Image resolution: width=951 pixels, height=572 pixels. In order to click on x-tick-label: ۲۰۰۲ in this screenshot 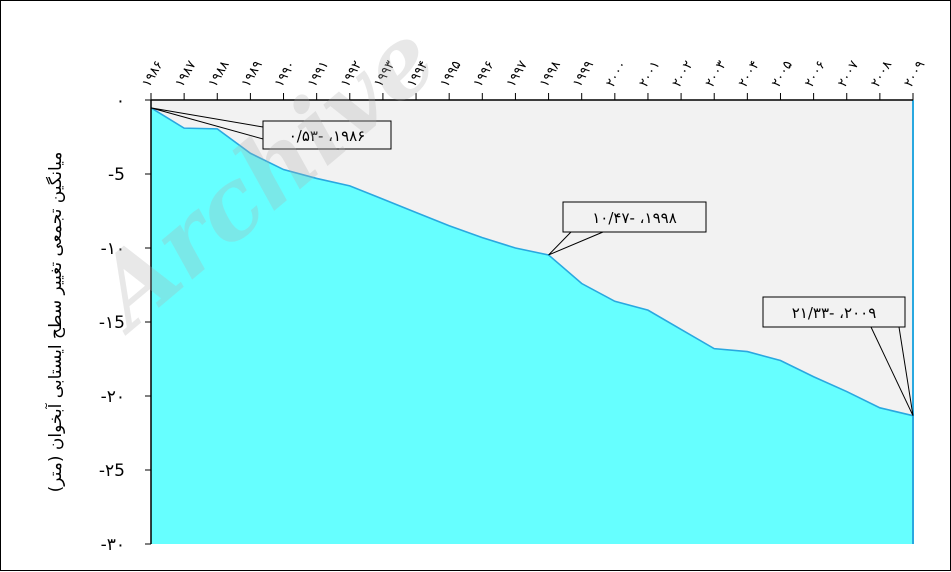, I will do `click(683, 74)`.